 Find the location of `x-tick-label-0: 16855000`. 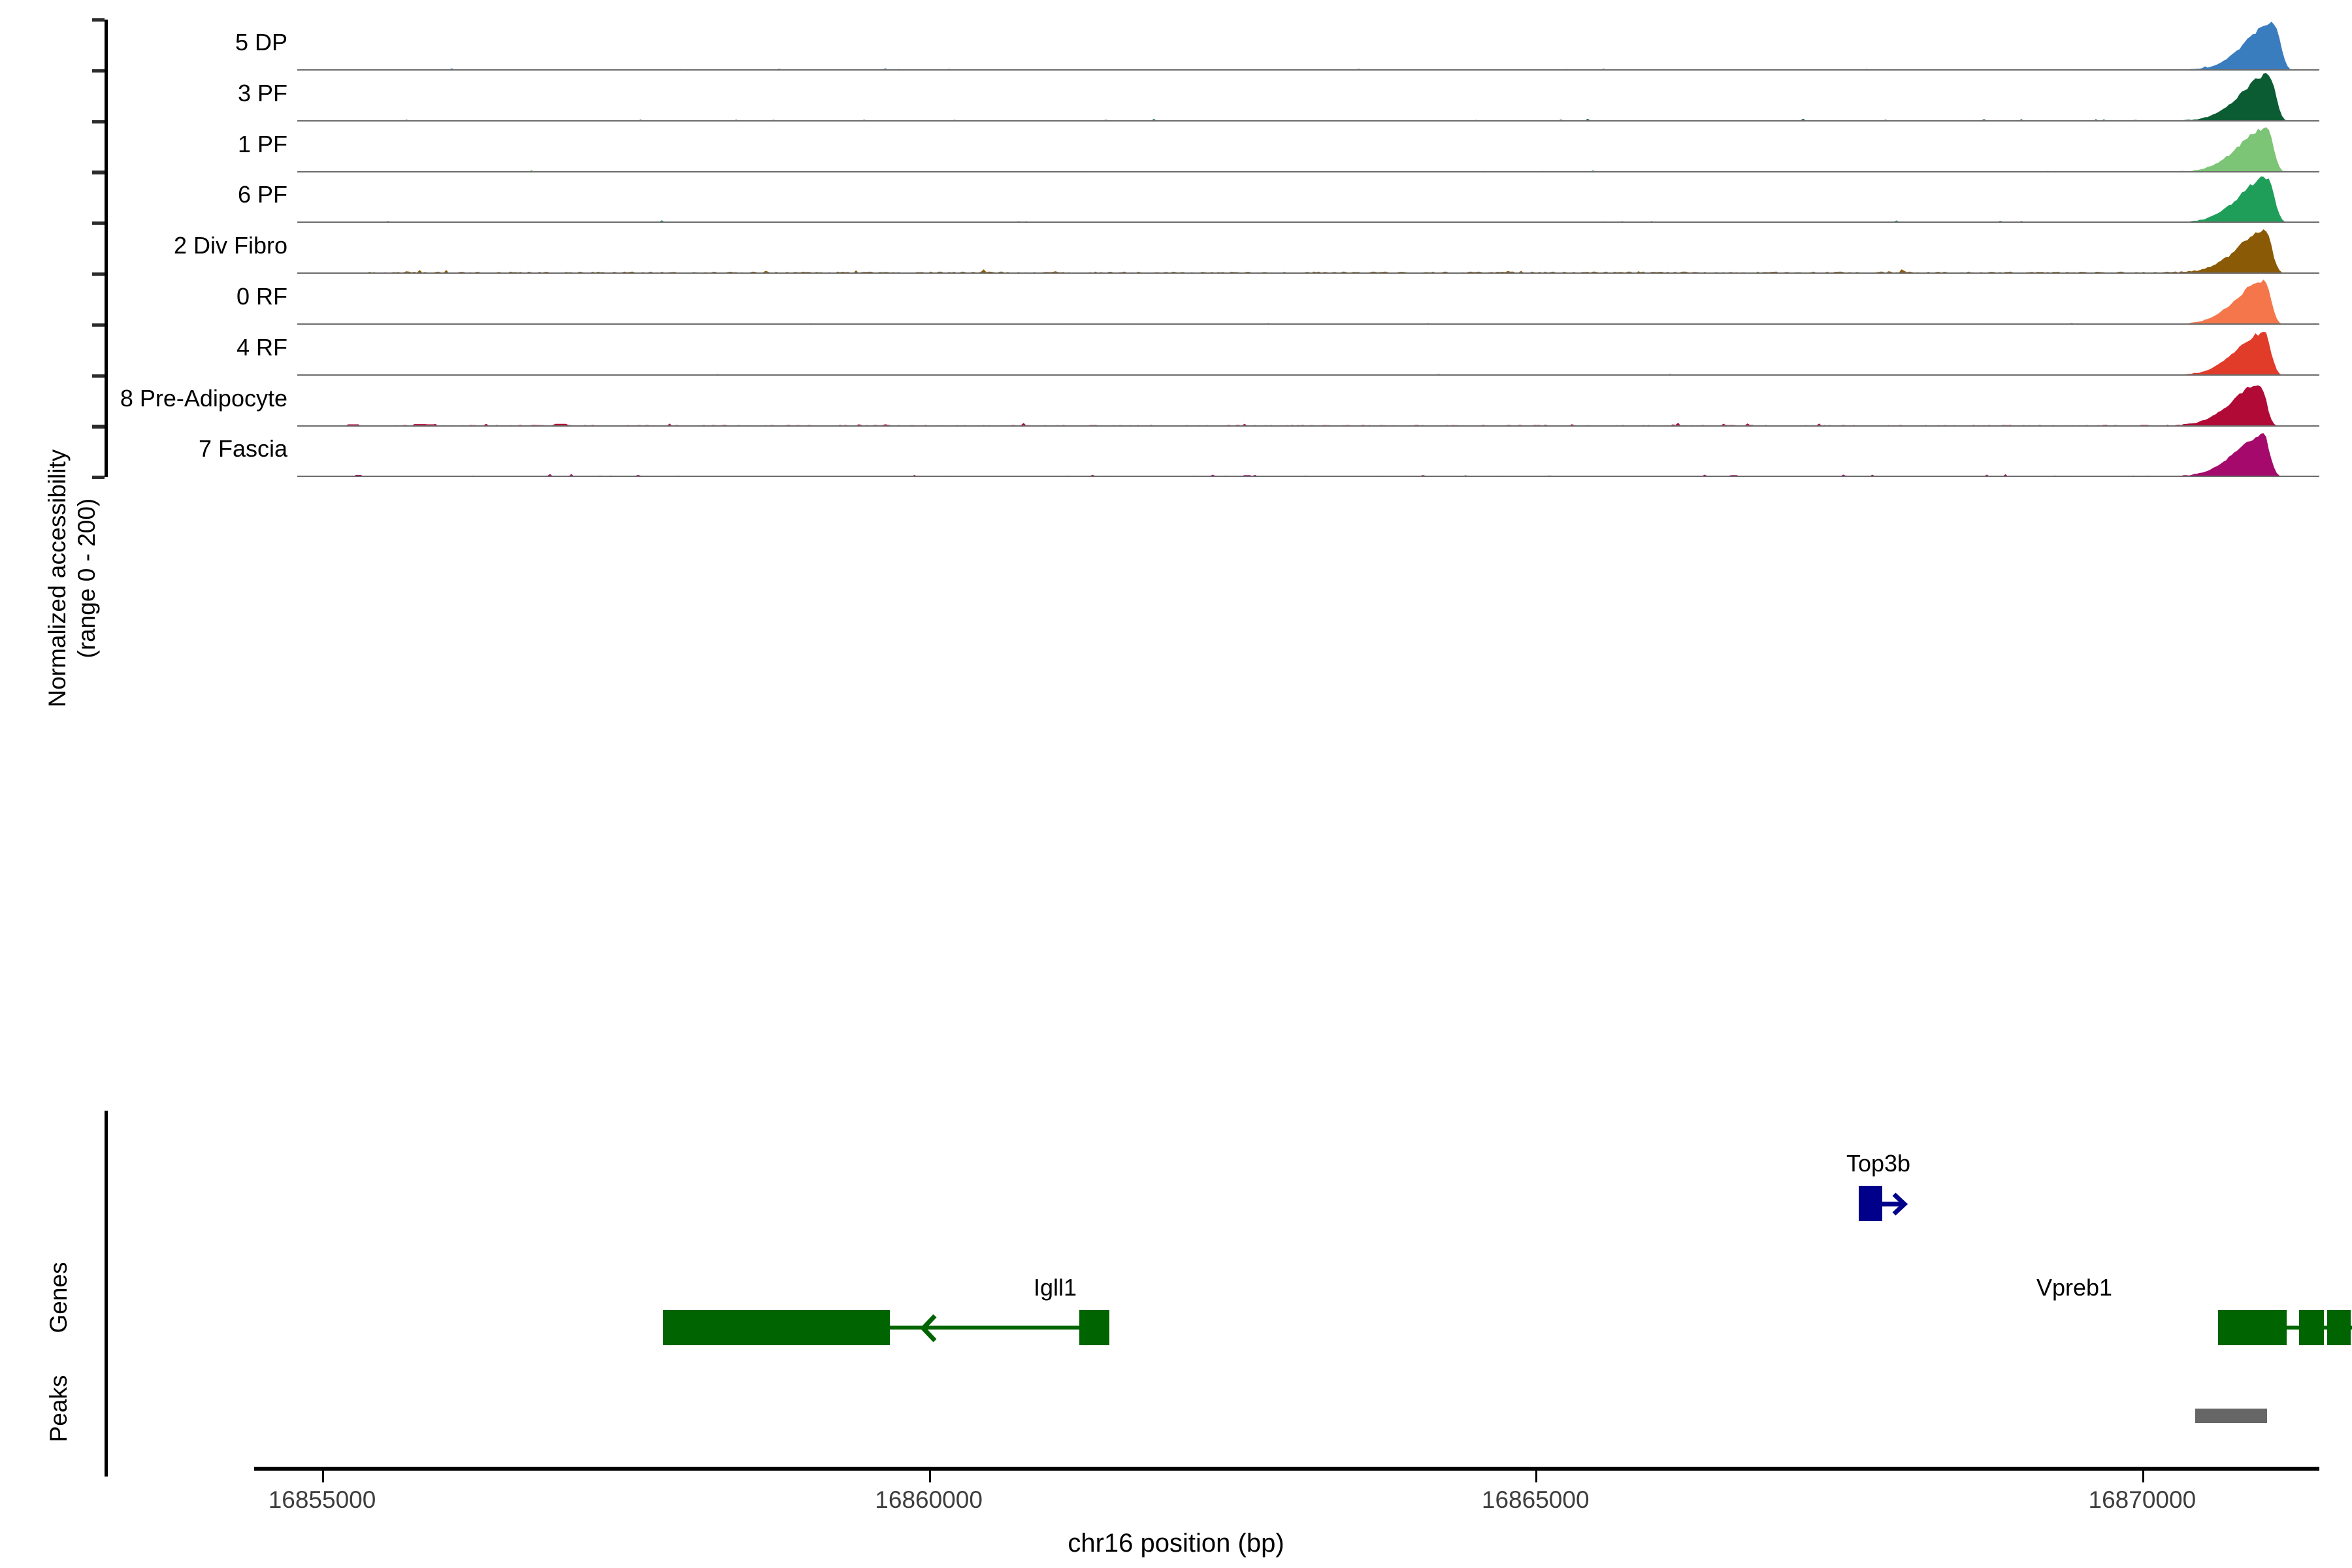

x-tick-label-0: 16855000 is located at coordinates (322, 1499).